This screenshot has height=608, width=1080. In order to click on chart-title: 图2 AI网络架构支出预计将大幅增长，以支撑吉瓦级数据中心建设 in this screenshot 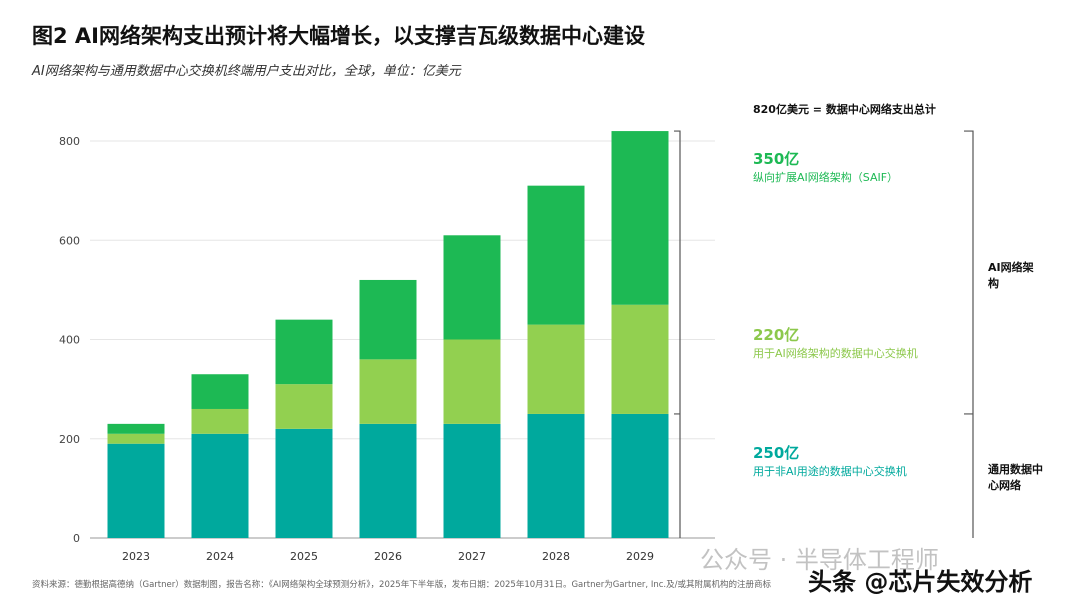, I will do `click(338, 36)`.